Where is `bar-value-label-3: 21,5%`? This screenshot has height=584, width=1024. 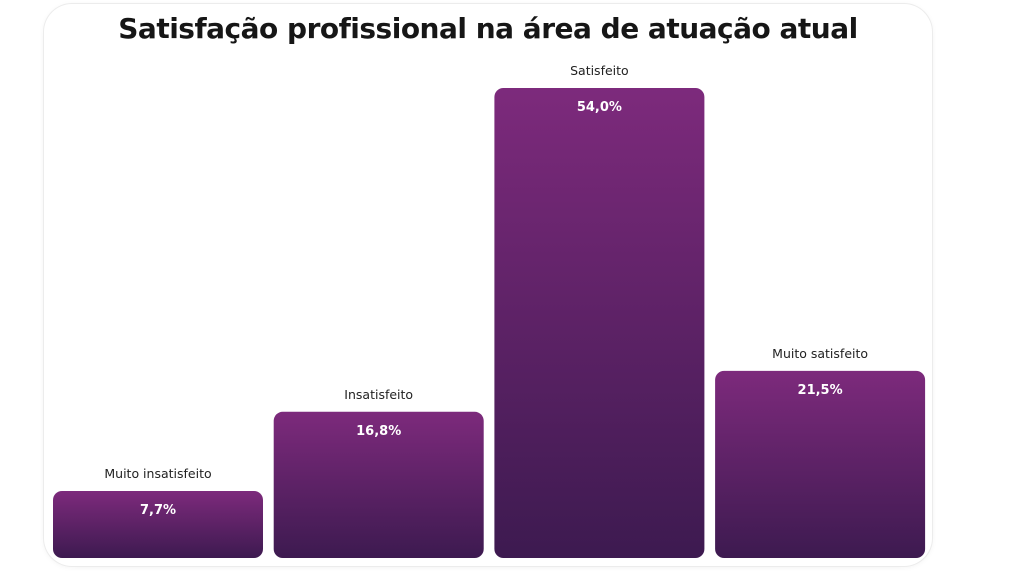 bar-value-label-3: 21,5% is located at coordinates (820, 390).